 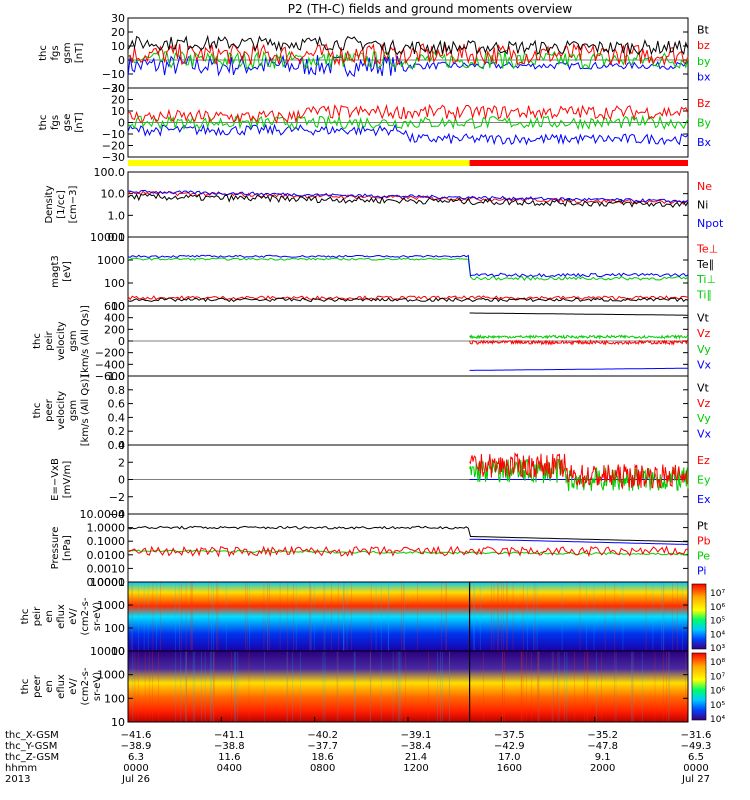 I want to click on fgs_gse-ytick-label: 20, so click(x=118, y=100).